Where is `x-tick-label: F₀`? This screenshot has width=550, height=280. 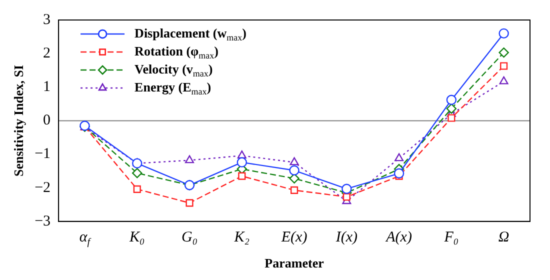
x-tick-label: F₀ is located at coordinates (451, 237).